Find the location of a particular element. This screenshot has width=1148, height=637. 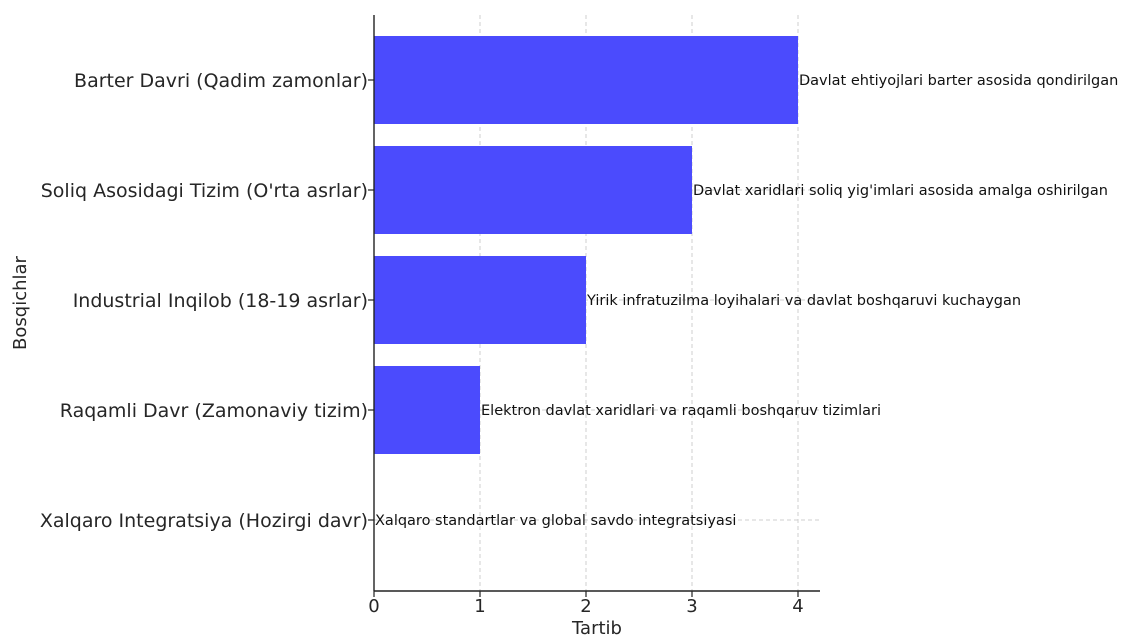

y-tick-label: Raqamli Davr (Zamonaviy tizim) is located at coordinates (214, 411).